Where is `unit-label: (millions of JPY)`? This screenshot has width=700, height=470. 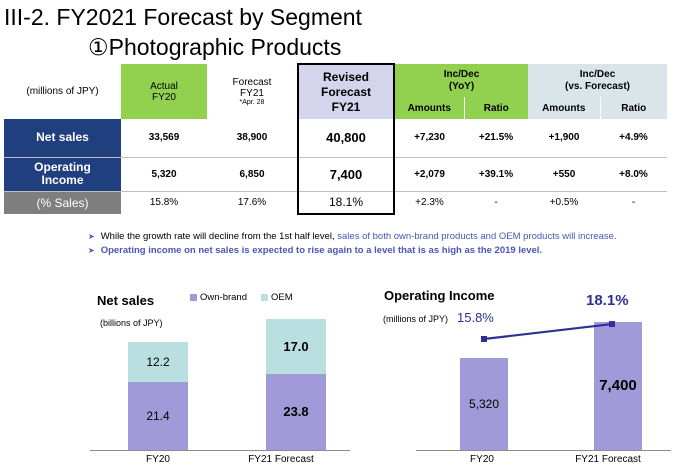 unit-label: (millions of JPY) is located at coordinates (62, 91).